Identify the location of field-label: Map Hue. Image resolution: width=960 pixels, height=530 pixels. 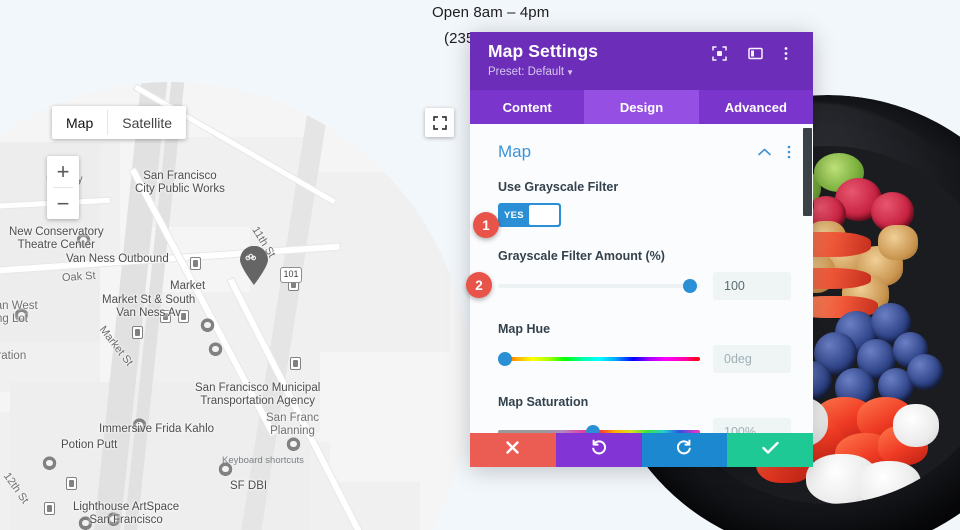
(524, 329).